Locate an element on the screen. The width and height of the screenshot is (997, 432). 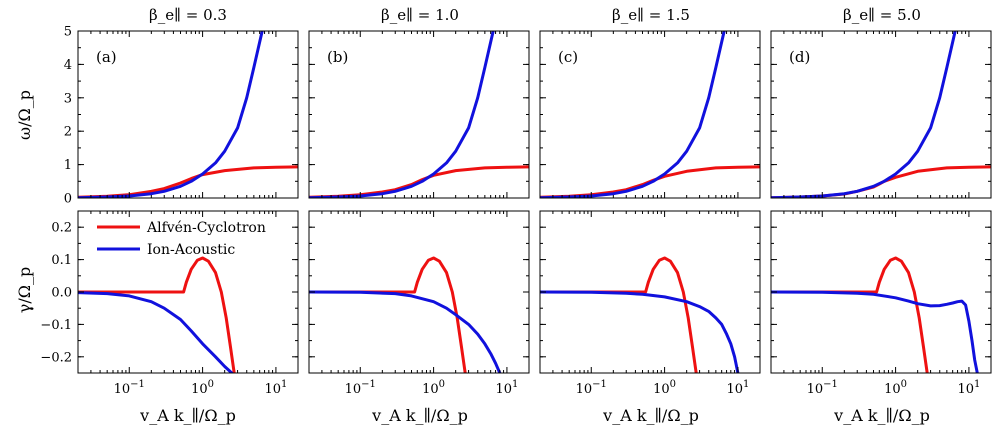
top-ylabel: ω/Ω_p is located at coordinates (24, 115).